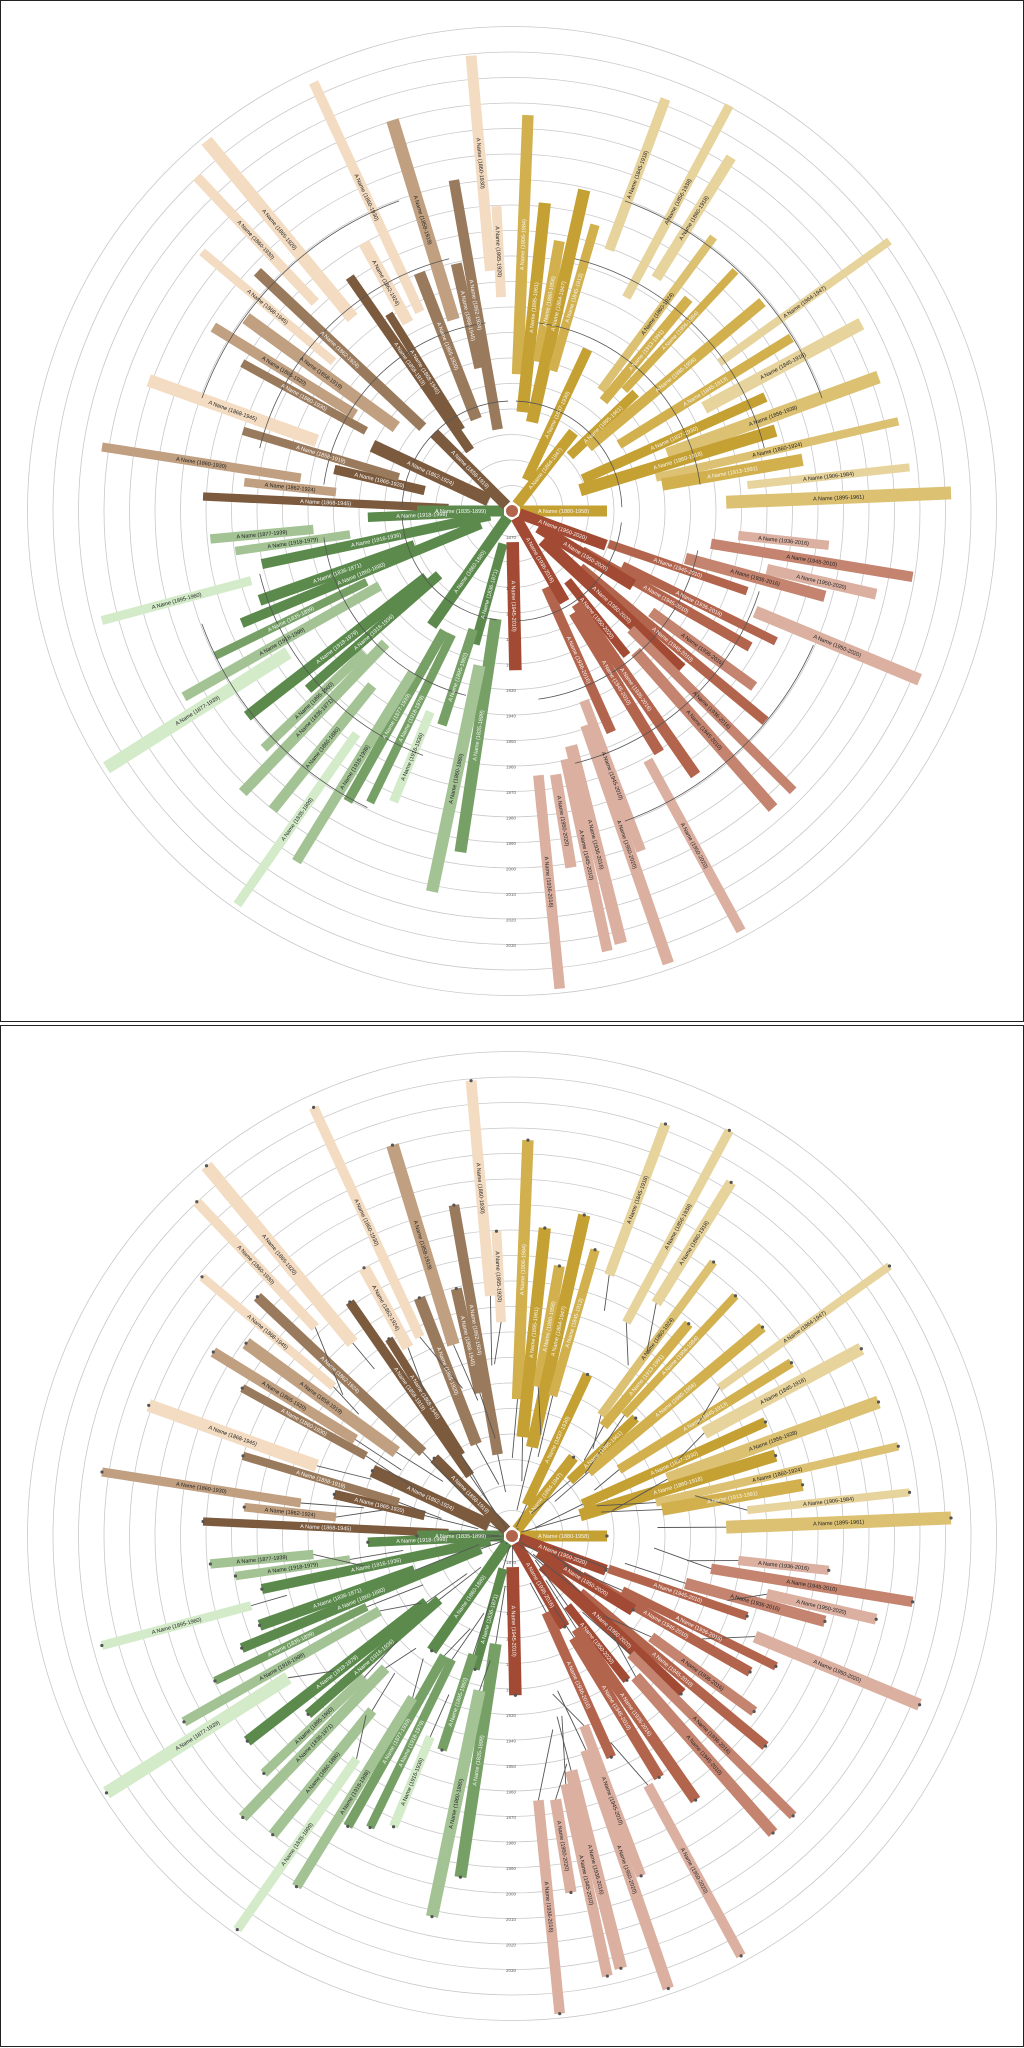  Describe the element at coordinates (511, 537) in the screenshot. I see `year-label: 1870` at that location.